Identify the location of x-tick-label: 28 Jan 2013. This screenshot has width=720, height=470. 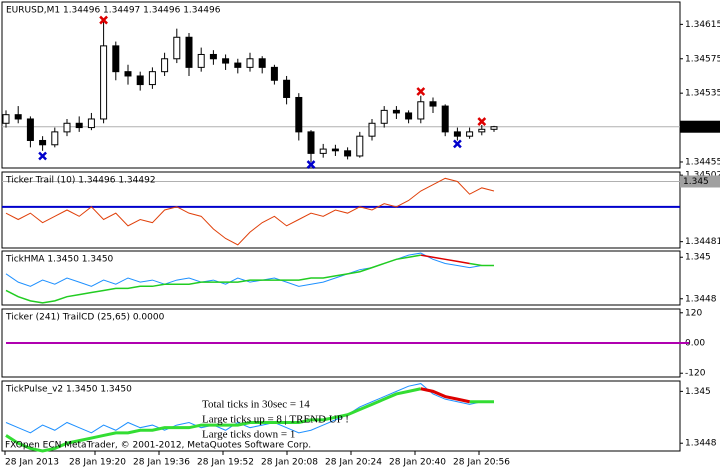
(32, 463).